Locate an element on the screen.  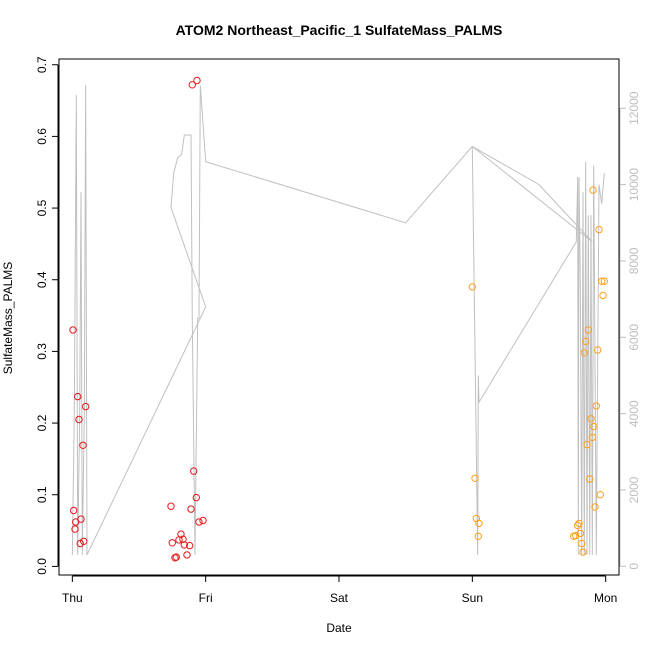
y-tick-label: 0.2 is located at coordinates (42, 422).